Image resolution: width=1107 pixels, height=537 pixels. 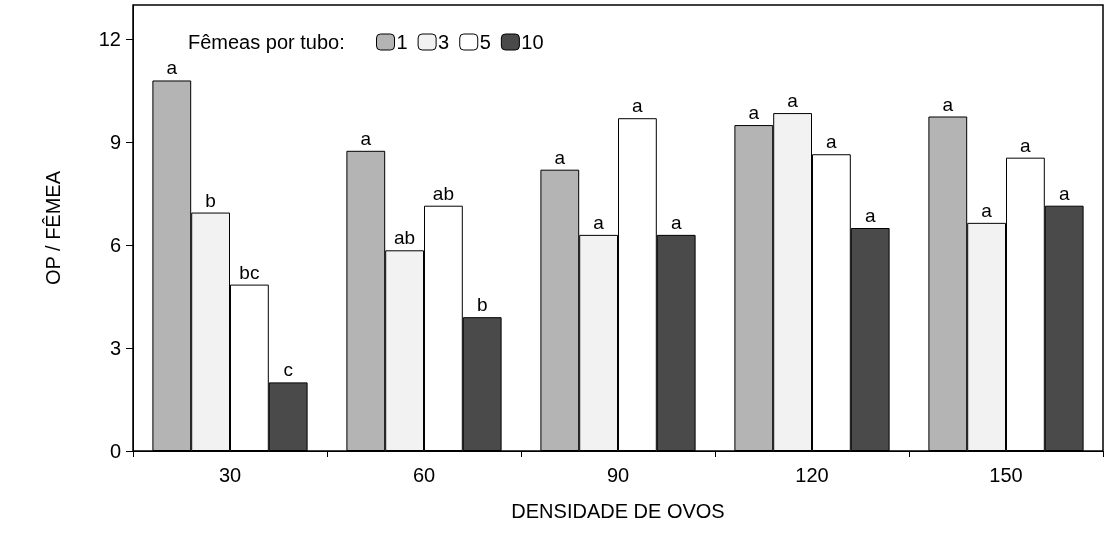 I want to click on x-tick-label: 30, so click(x=230, y=475).